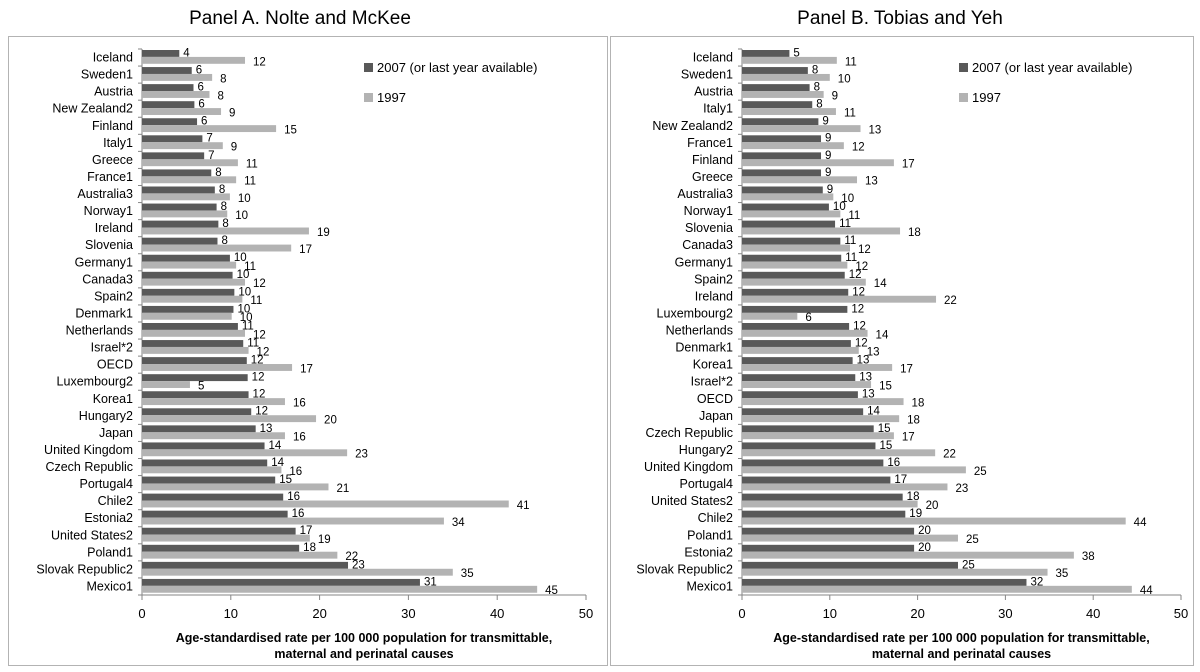 This screenshot has height=672, width=1200. What do you see at coordinates (900, 480) in the screenshot?
I see `data-label-2007: 17` at bounding box center [900, 480].